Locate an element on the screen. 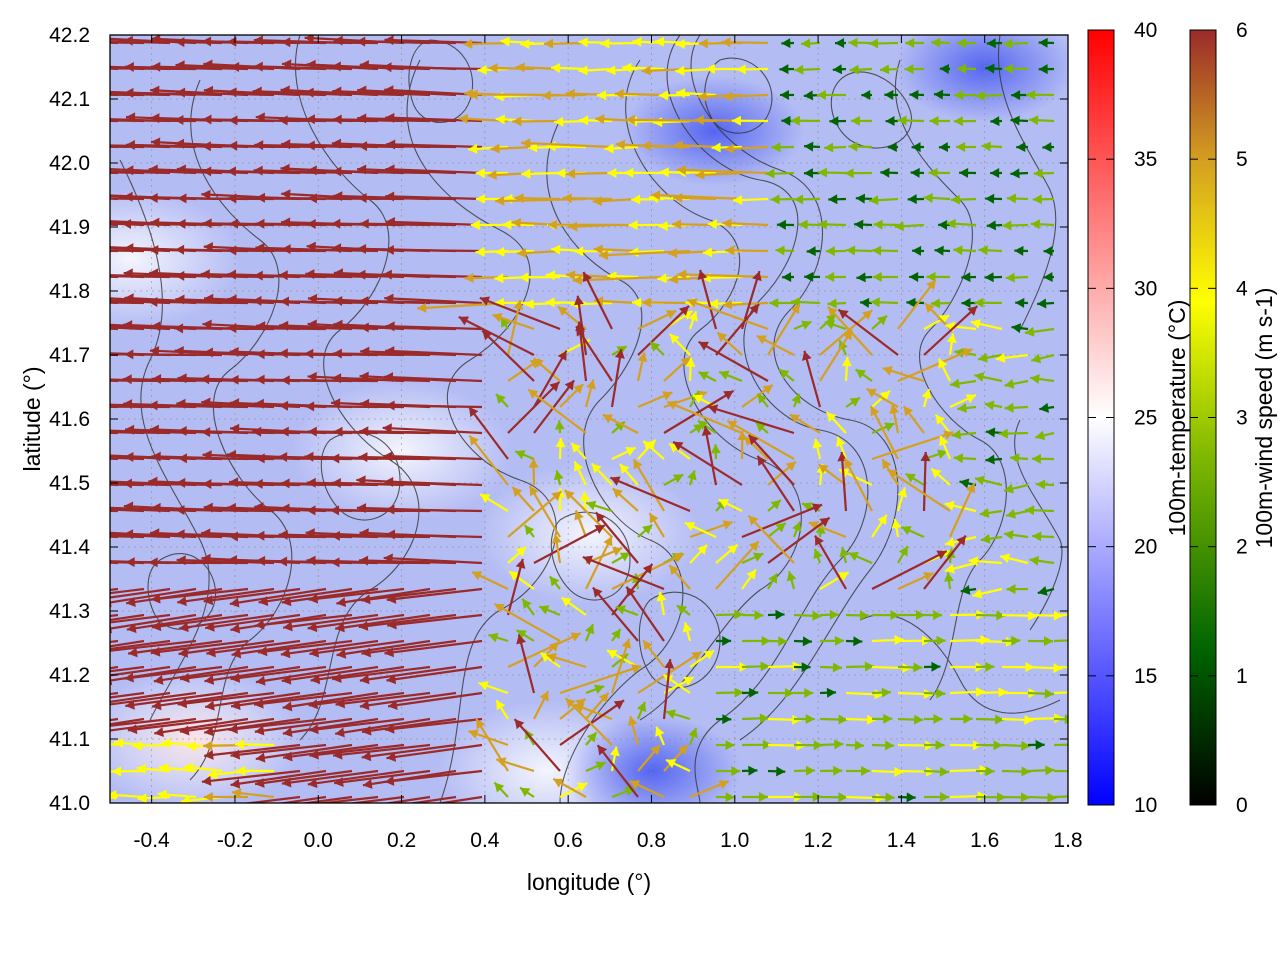 The width and height of the screenshot is (1280, 960). y-tick-label: 41.3 is located at coordinates (69, 611).